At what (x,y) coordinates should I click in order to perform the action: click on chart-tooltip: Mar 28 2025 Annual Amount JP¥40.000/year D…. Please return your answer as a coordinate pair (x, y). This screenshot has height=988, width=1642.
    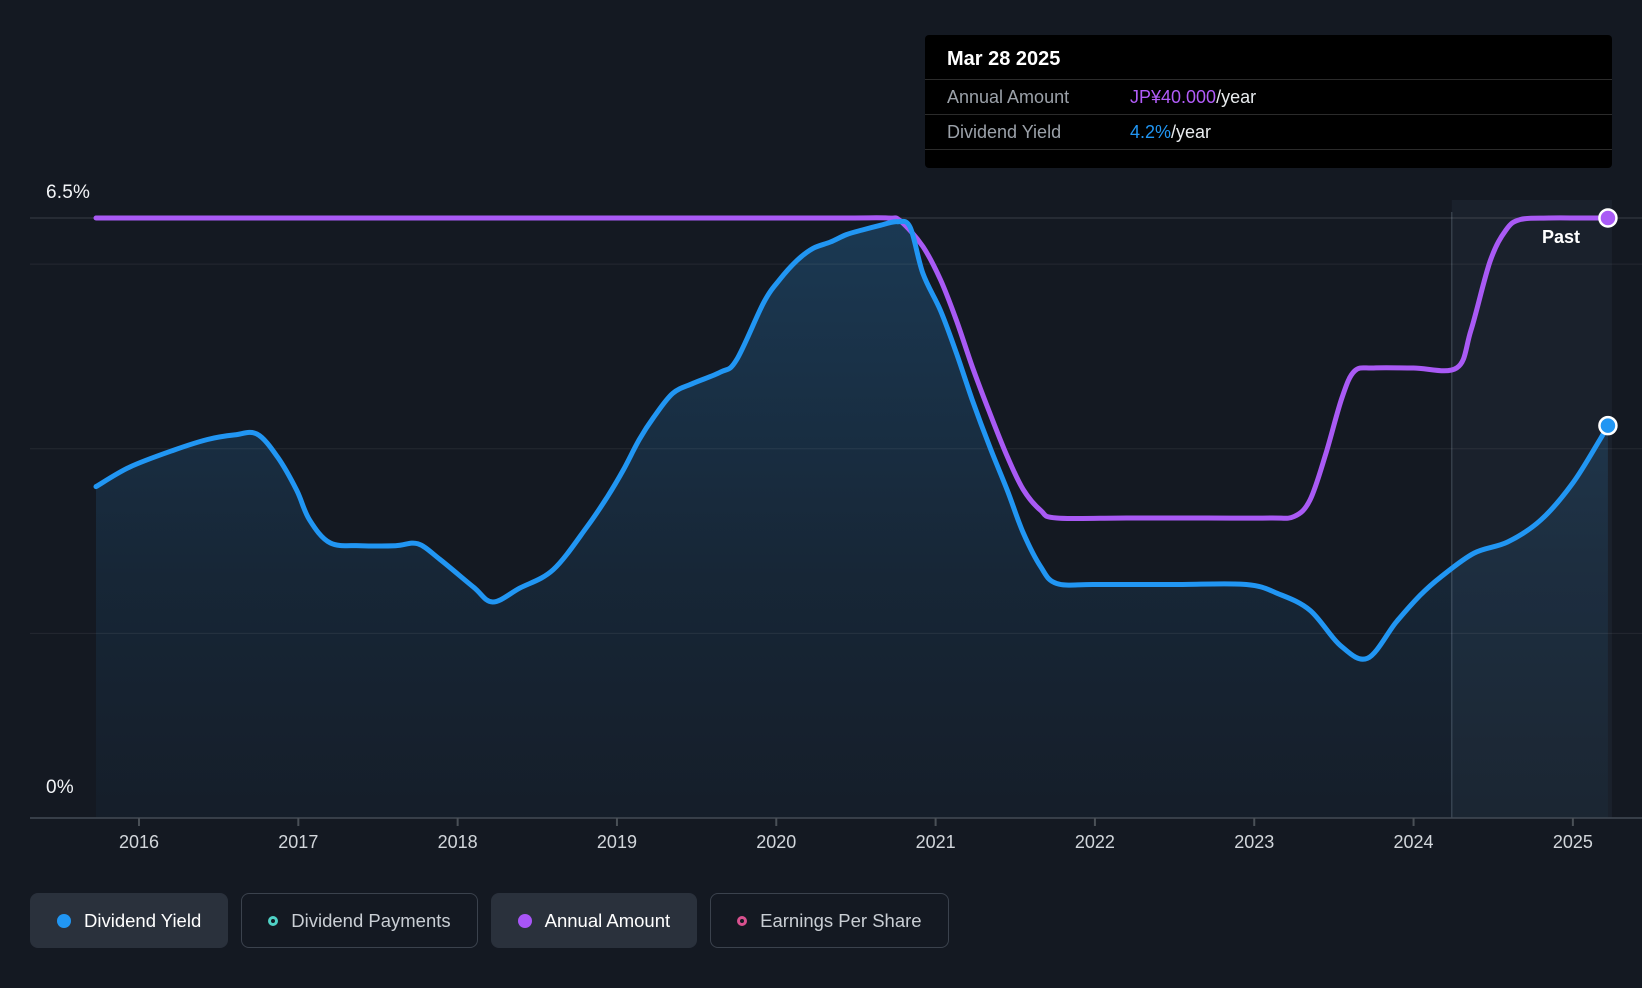
    Looking at the image, I should click on (1268, 101).